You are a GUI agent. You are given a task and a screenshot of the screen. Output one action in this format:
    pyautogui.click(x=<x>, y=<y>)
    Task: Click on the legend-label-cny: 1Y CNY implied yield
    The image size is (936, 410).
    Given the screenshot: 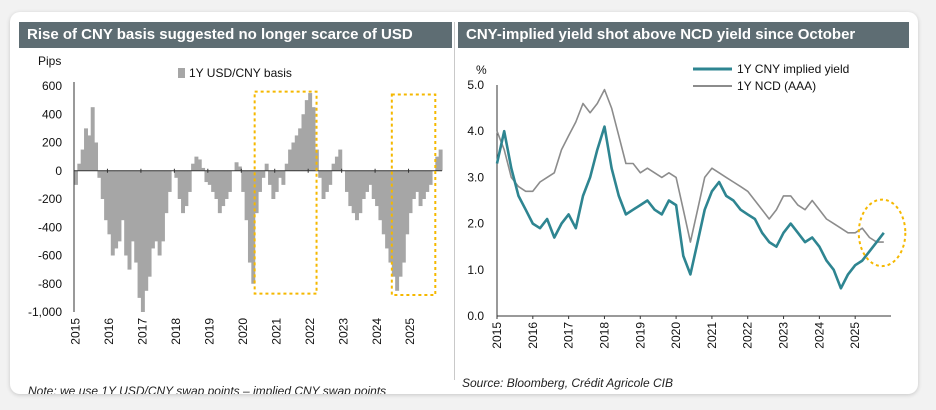 What is the action you would take?
    pyautogui.click(x=793, y=69)
    